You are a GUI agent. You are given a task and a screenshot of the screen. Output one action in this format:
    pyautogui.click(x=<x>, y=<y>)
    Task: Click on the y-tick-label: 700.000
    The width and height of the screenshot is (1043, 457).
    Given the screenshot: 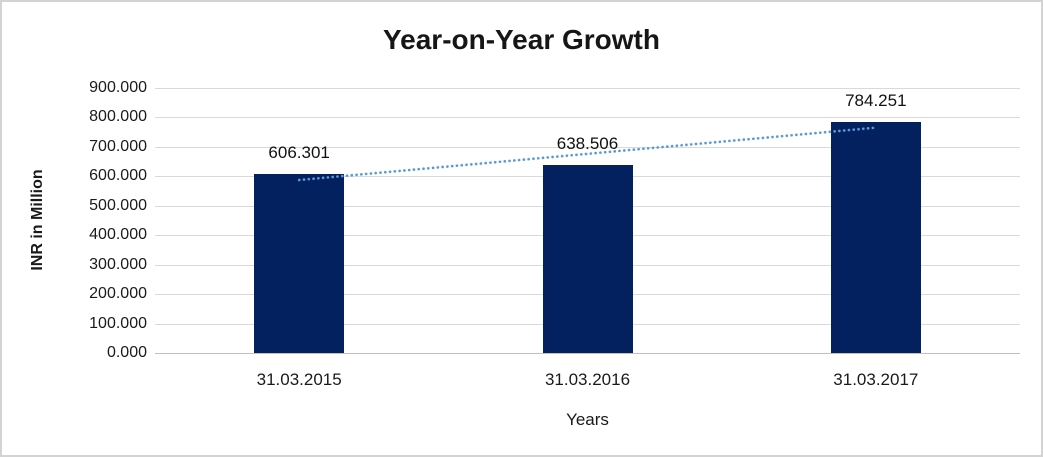 What is the action you would take?
    pyautogui.click(x=118, y=146)
    